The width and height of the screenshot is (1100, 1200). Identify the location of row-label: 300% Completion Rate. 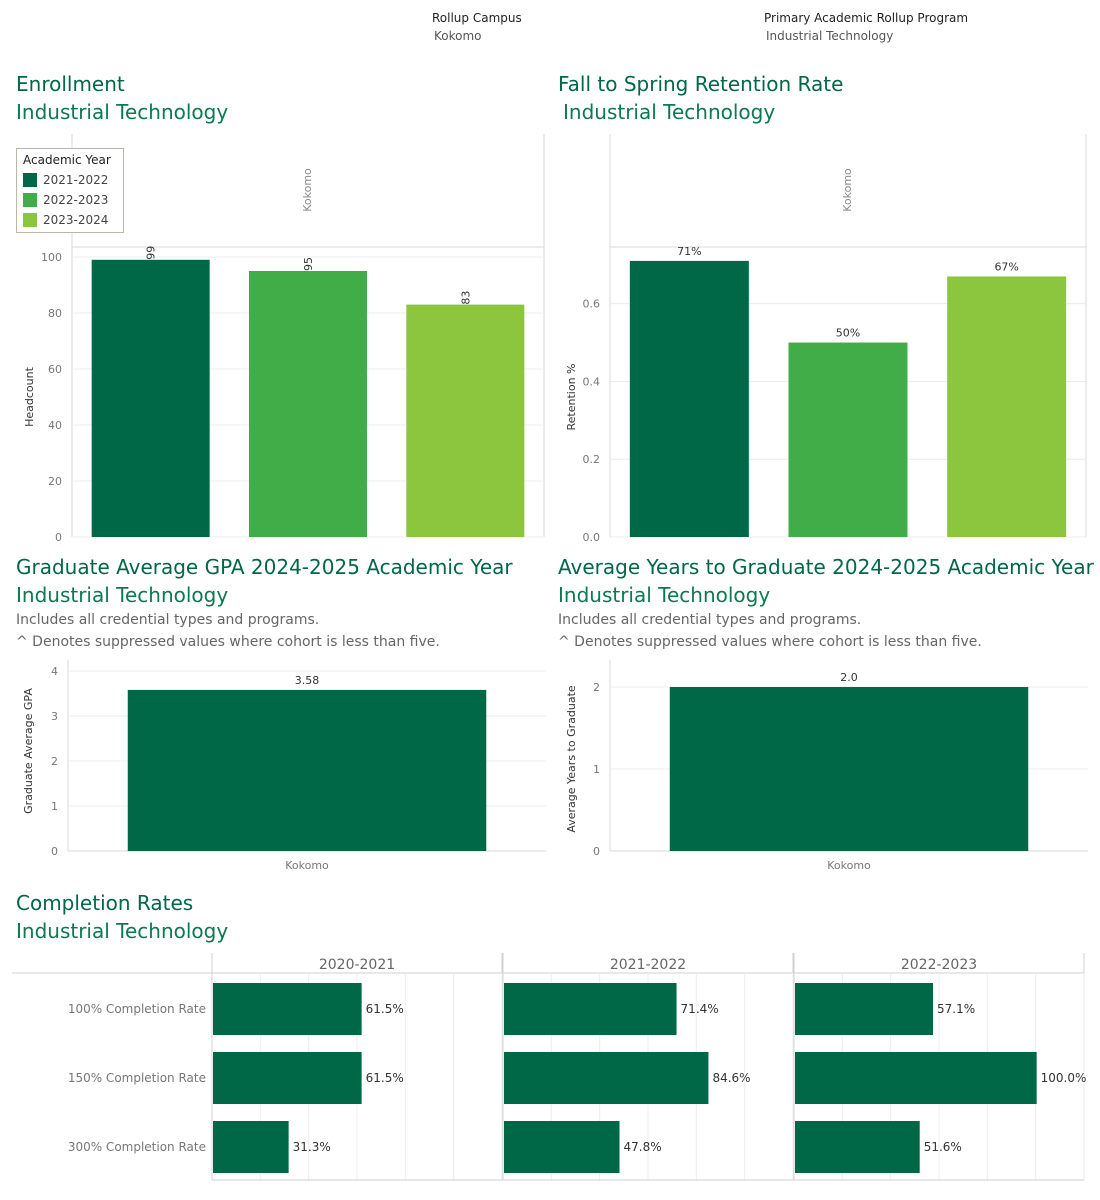
(137, 1147).